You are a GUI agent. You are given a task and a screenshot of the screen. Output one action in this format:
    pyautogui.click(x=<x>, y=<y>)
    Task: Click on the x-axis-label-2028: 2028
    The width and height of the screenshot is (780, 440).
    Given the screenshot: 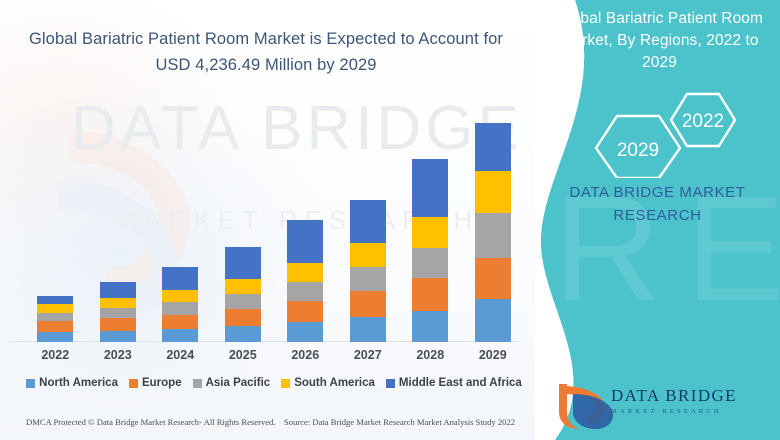 What is the action you would take?
    pyautogui.click(x=430, y=355)
    